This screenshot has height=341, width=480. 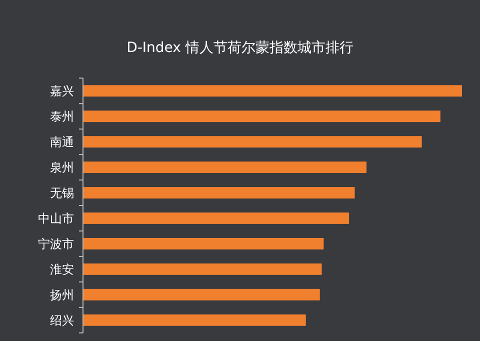 I want to click on y-tick-label: 南通, so click(x=62, y=142).